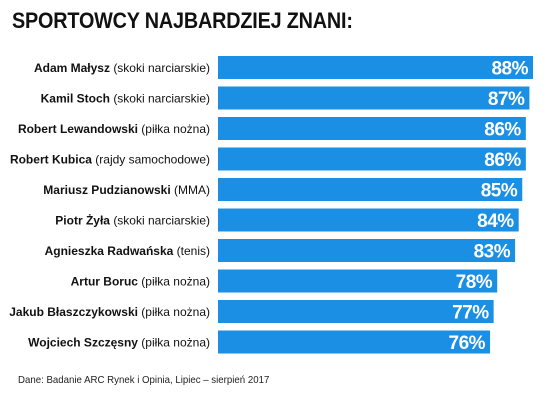 Image resolution: width=556 pixels, height=400 pixels. Describe the element at coordinates (182, 20) in the screenshot. I see `chart-title: SPORTOWCY NAJBARDZIEJ ZNANI:` at that location.